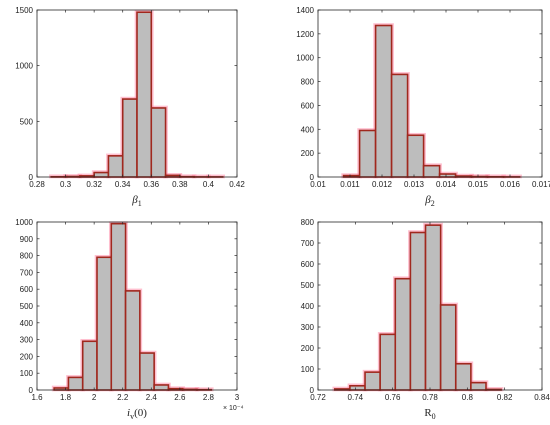 This screenshot has height=425, width=550. What do you see at coordinates (305, 10) in the screenshot?
I see `y-tick-label: 1400` at bounding box center [305, 10].